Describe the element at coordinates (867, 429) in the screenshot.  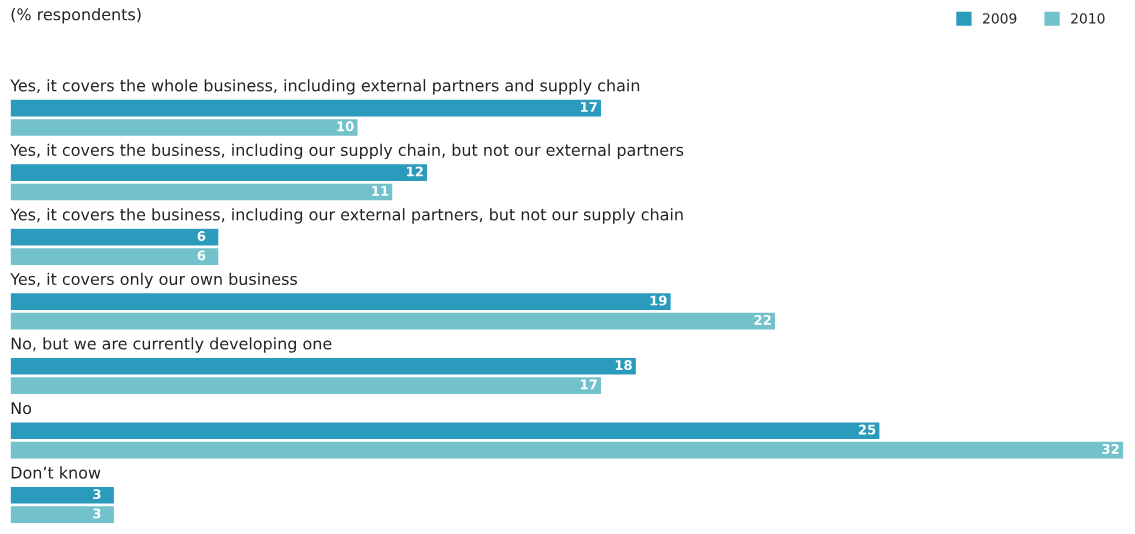
I see `data-label: 25` at that location.